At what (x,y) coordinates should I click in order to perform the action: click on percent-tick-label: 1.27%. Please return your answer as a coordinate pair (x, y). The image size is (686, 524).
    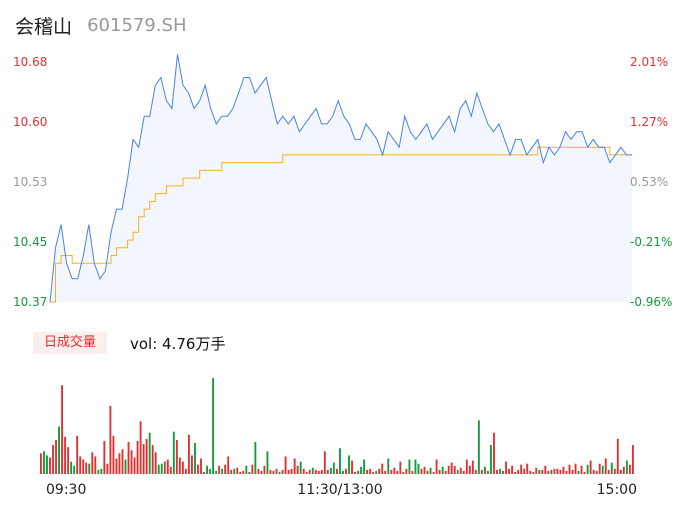
    Looking at the image, I should click on (649, 122).